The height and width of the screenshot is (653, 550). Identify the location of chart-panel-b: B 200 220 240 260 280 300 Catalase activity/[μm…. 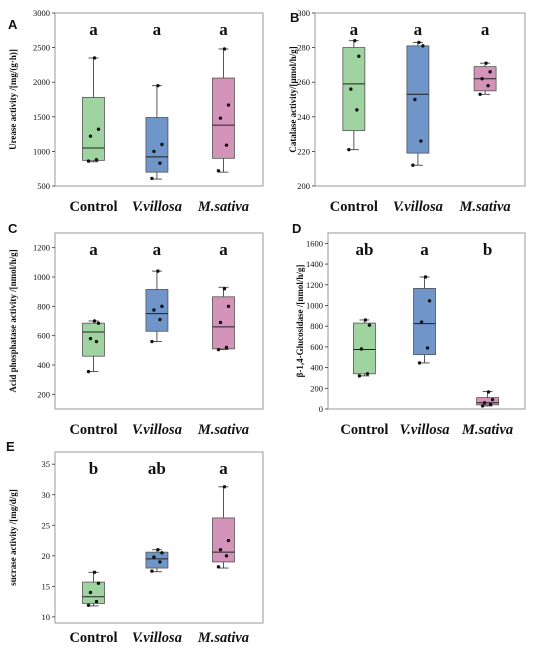
(407, 111).